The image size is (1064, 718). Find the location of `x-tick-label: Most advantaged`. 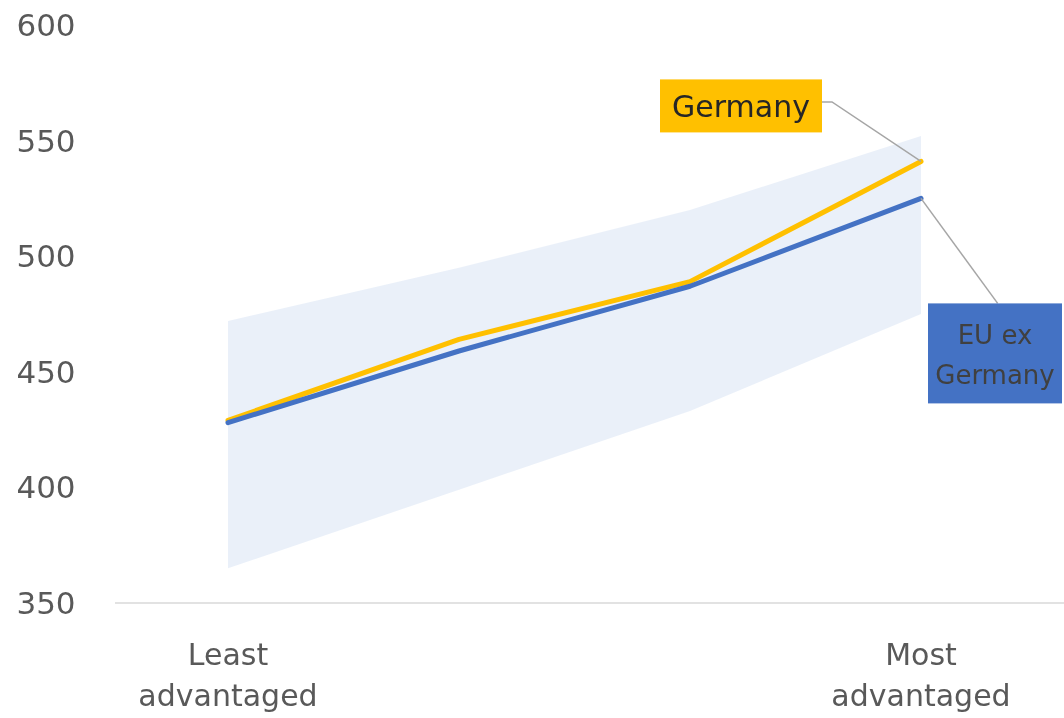

x-tick-label: Most advantaged is located at coordinates (921, 675).